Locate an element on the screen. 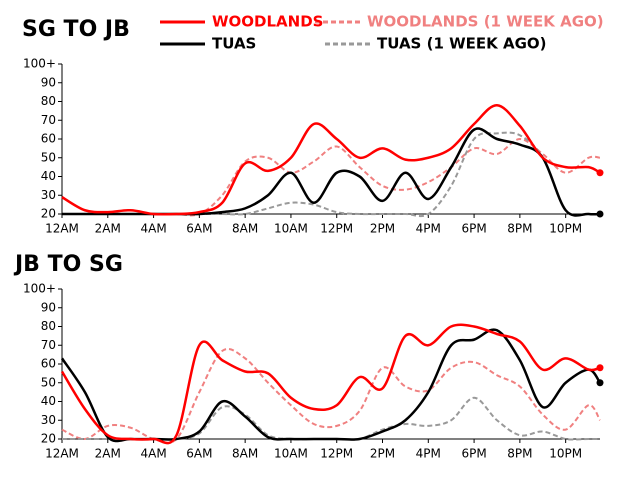 The height and width of the screenshot is (480, 640). series-line is located at coordinates (331, 177).